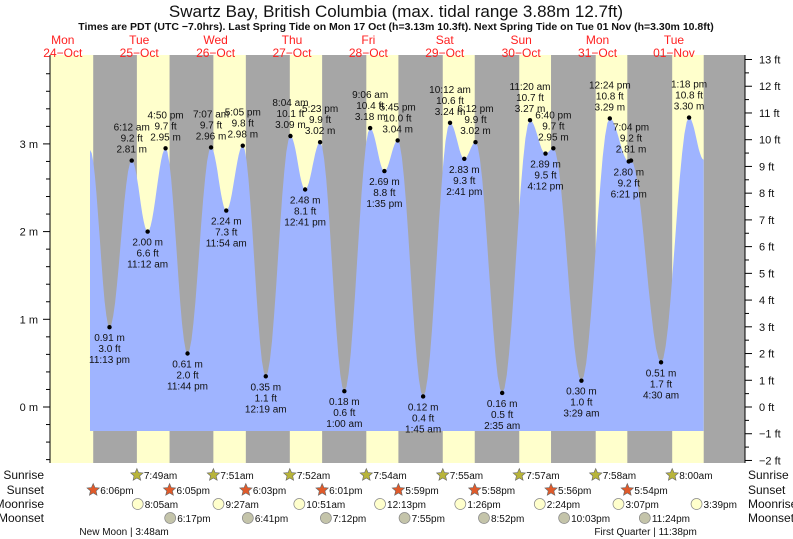 This screenshot has height=539, width=793. Describe the element at coordinates (226, 233) in the screenshot. I see `low-tide-ft: 7.3 ft` at that location.